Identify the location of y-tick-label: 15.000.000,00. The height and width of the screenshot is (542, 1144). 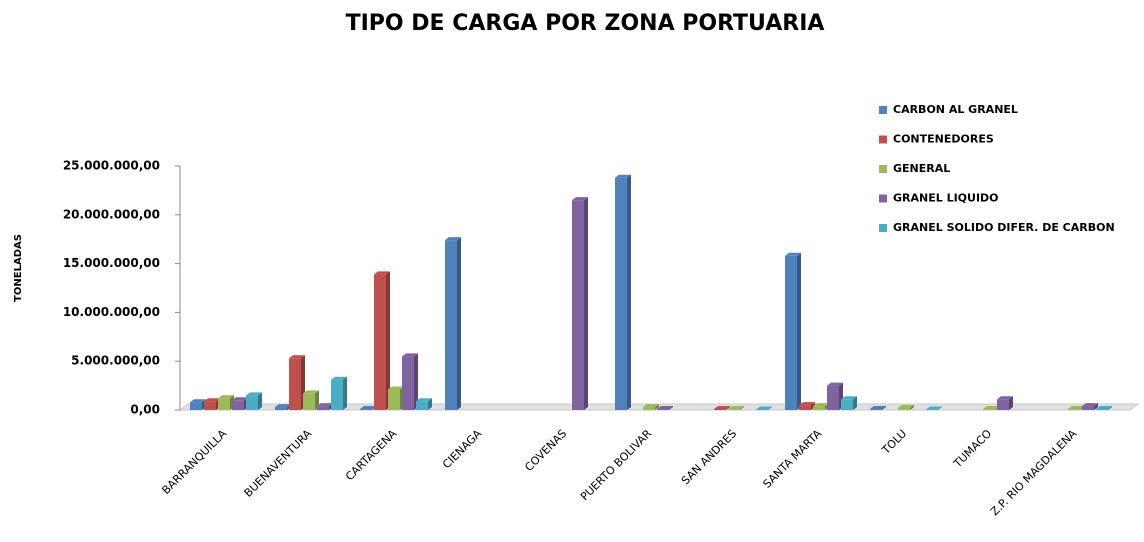
(111, 263).